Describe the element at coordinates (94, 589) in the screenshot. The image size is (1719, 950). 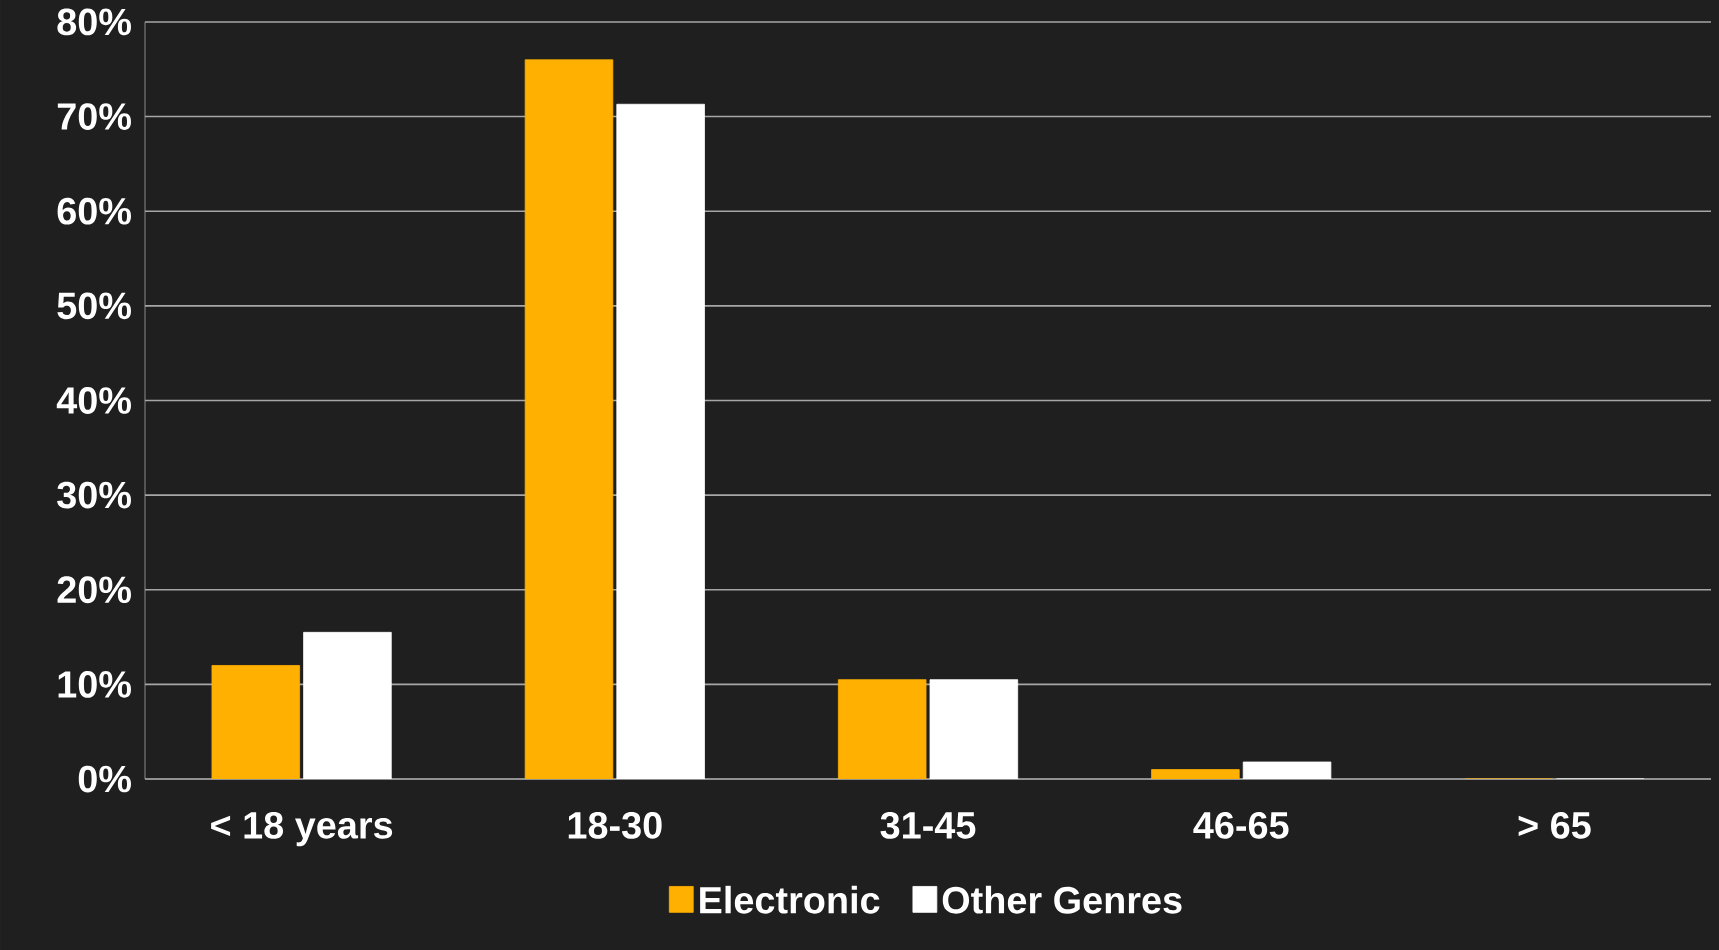
I see `y-tick-label: 20%` at that location.